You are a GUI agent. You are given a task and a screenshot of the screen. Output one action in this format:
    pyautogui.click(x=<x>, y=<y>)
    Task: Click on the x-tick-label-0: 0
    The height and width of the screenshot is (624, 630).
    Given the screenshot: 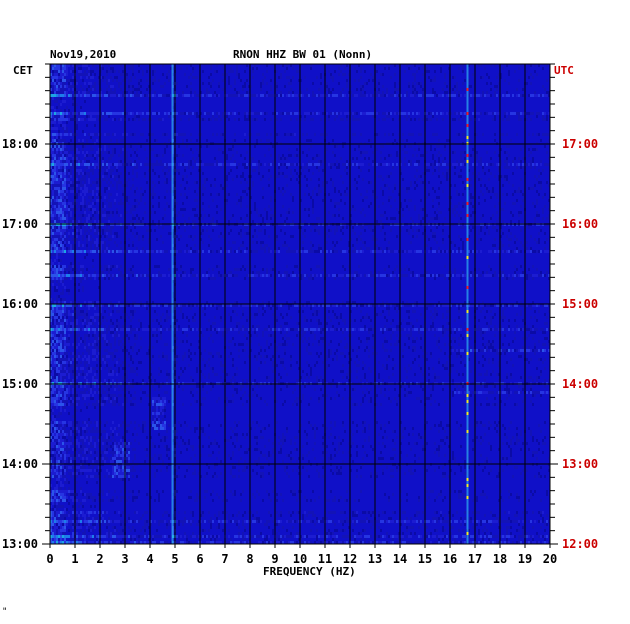 What is the action you would take?
    pyautogui.click(x=49, y=559)
    